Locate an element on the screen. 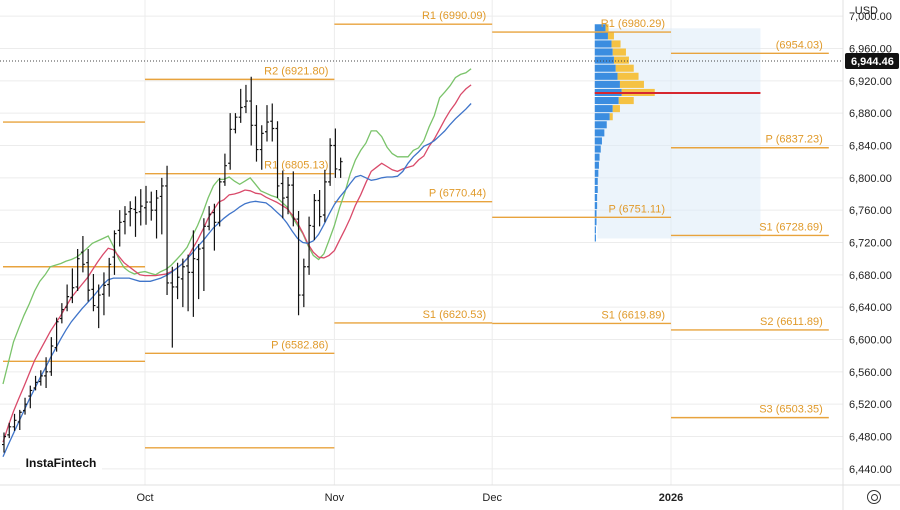  last-price-badge is located at coordinates (872, 61).